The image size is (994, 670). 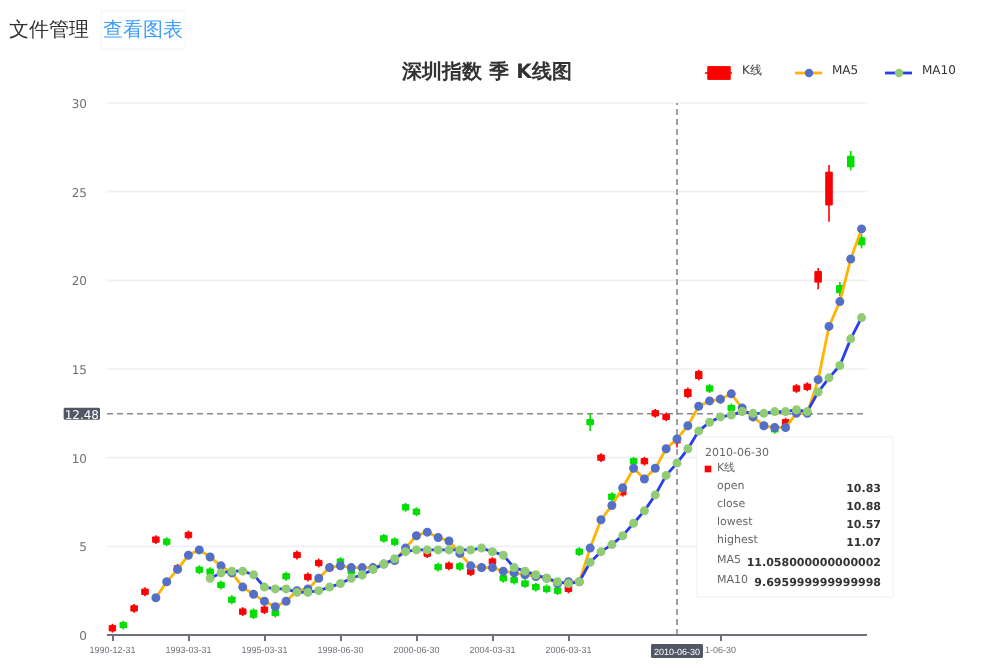 What do you see at coordinates (486, 72) in the screenshot?
I see `chart-title: 深圳指数 季 K线图` at bounding box center [486, 72].